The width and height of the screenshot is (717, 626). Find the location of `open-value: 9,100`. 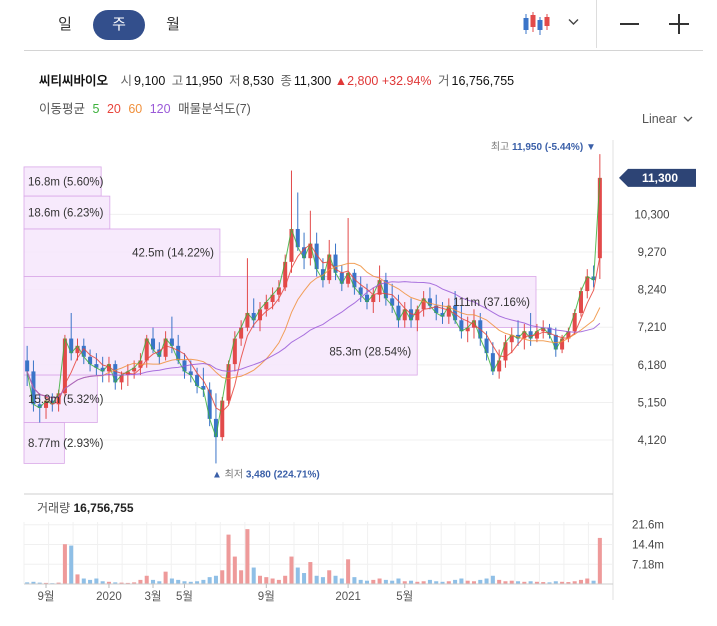

open-value: 9,100 is located at coordinates (150, 81).